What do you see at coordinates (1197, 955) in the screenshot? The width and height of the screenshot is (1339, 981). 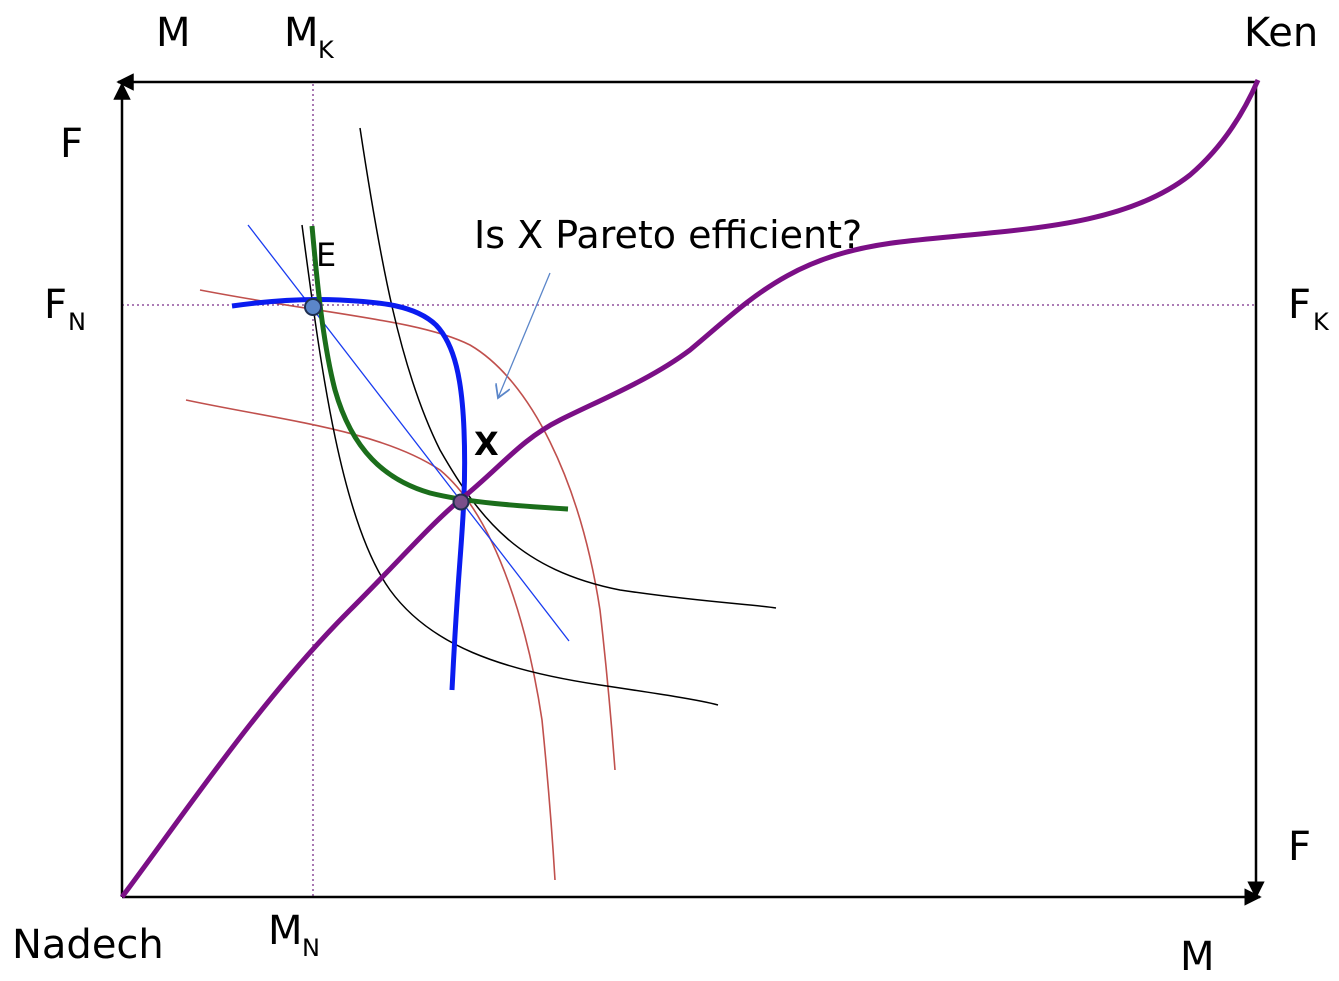 I see `nadech-bottom-m-label: M` at bounding box center [1197, 955].